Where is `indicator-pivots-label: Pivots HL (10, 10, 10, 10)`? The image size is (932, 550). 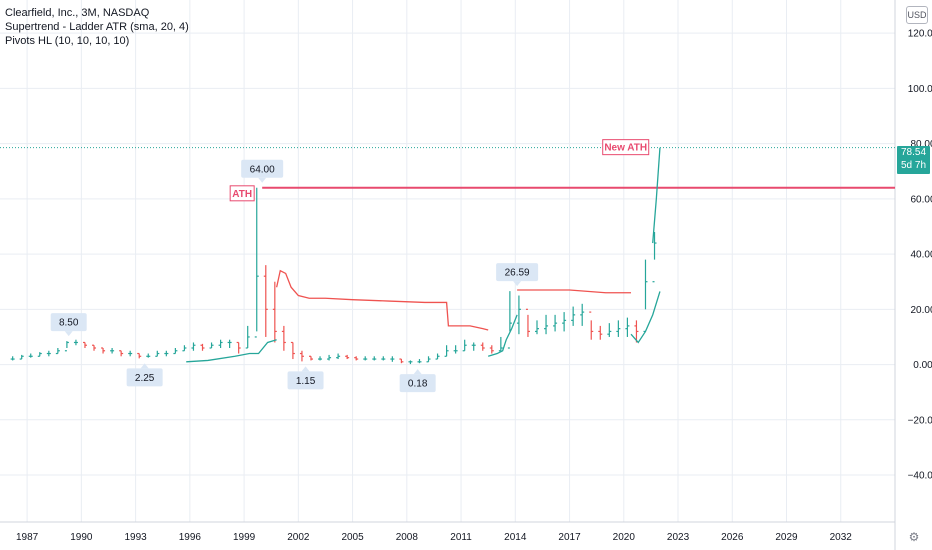 indicator-pivots-label: Pivots HL (10, 10, 10, 10) is located at coordinates (67, 41).